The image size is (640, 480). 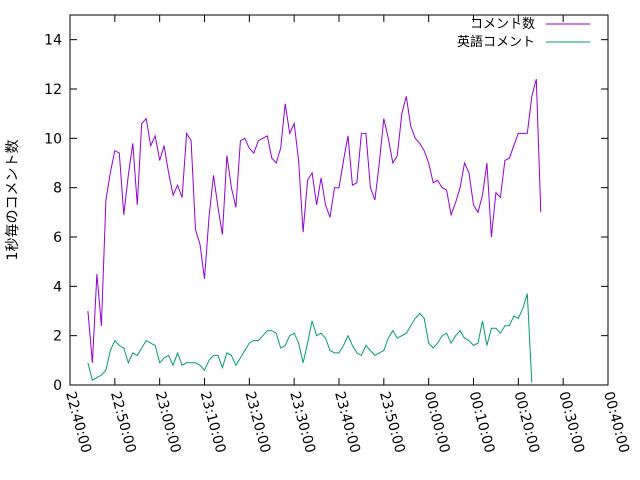 I want to click on x-tick-label: 22:40:00, so click(x=78, y=422).